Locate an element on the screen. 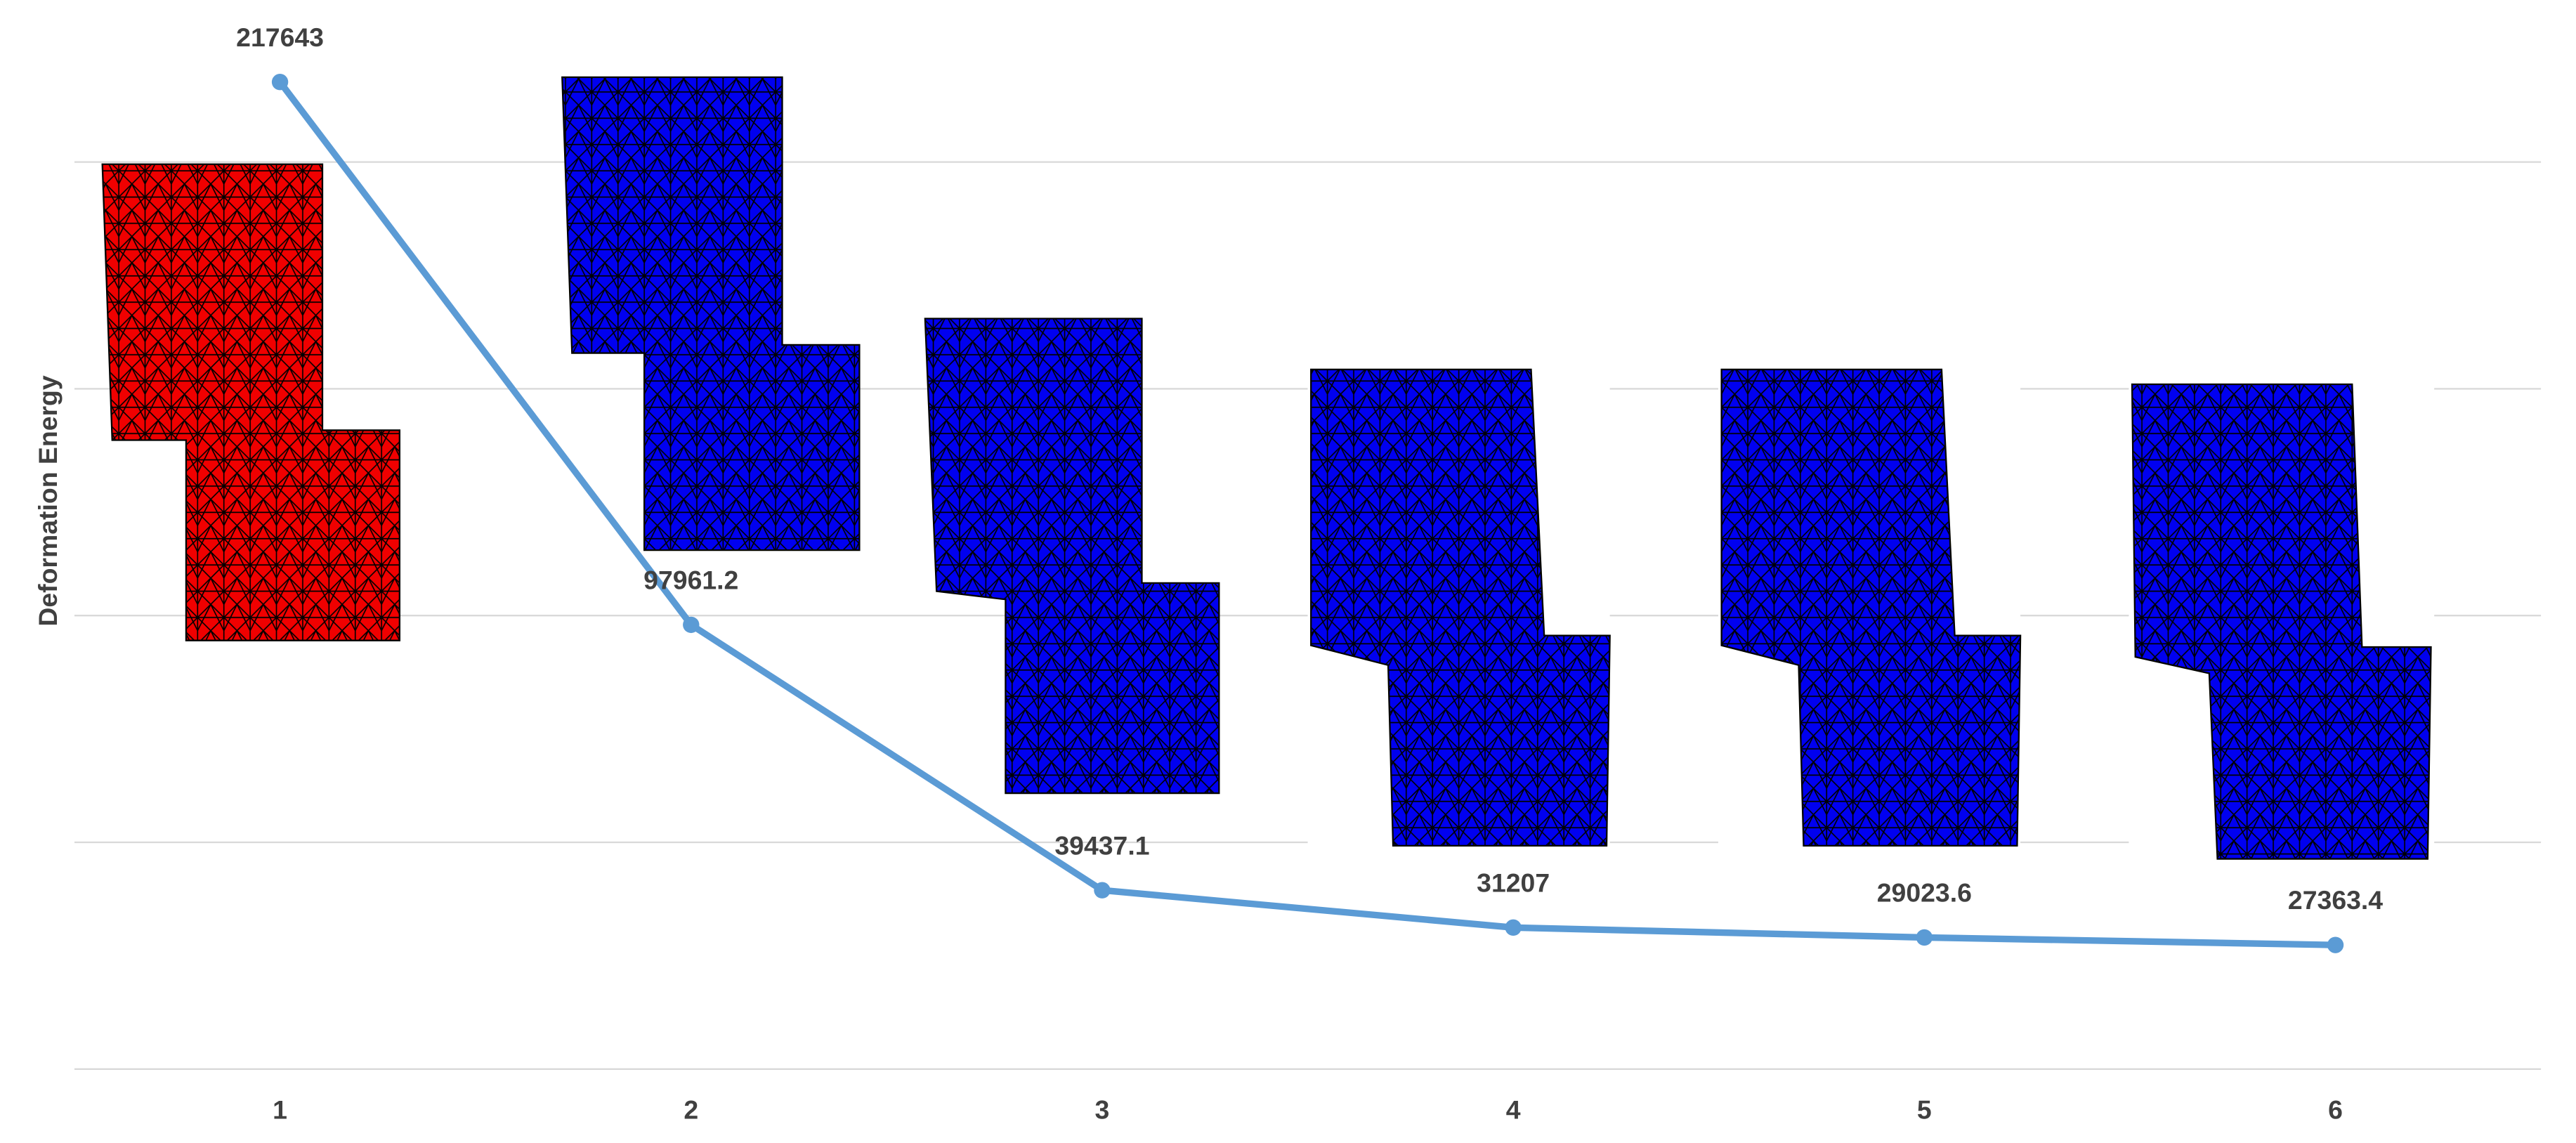  data-label: 39437.1 is located at coordinates (1101, 845).